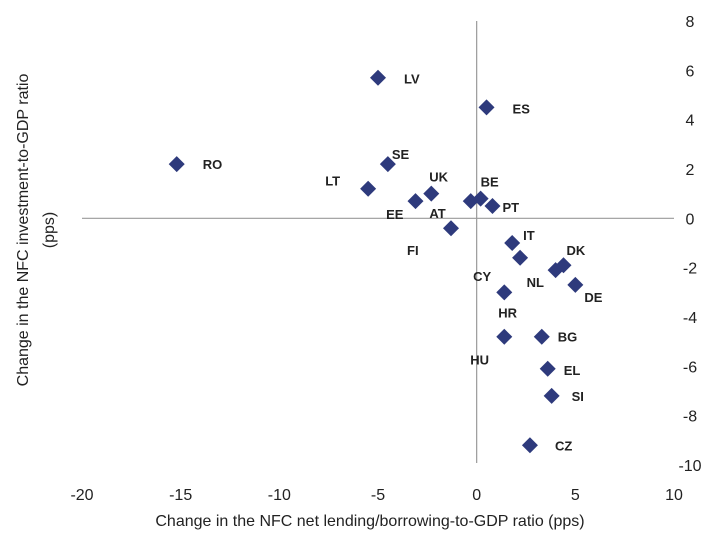 The height and width of the screenshot is (534, 722). Describe the element at coordinates (529, 445) in the screenshot. I see `point-marker-cz` at that location.